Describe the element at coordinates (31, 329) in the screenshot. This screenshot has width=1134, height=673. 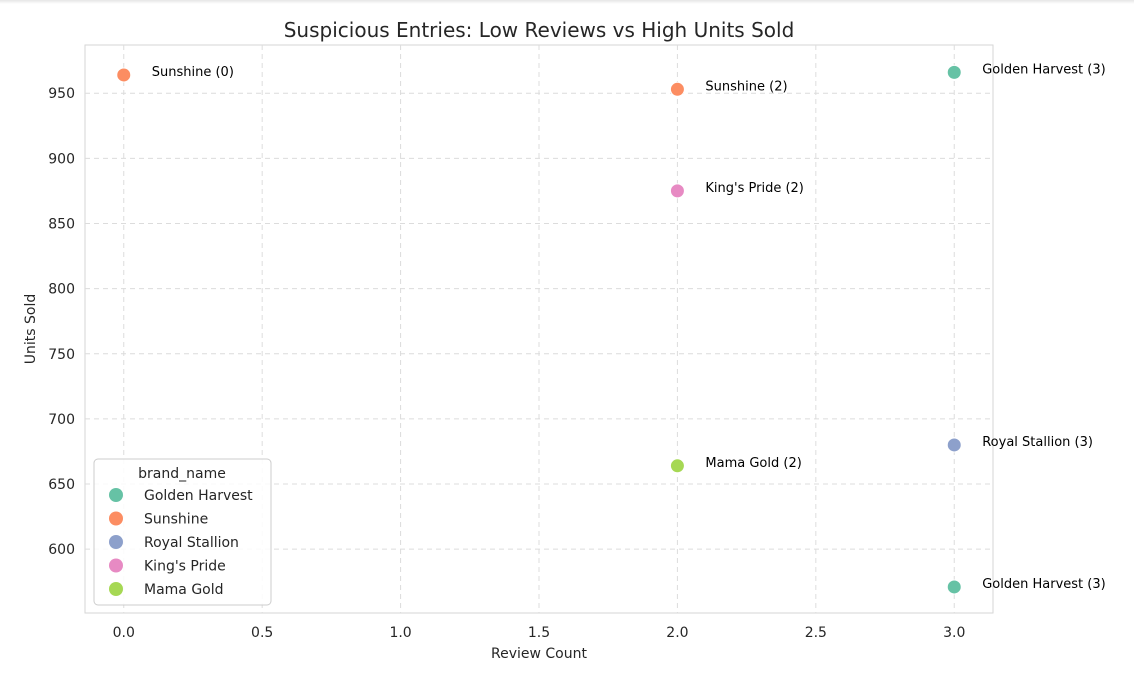
I see `y-axis-label: Units Sold` at that location.